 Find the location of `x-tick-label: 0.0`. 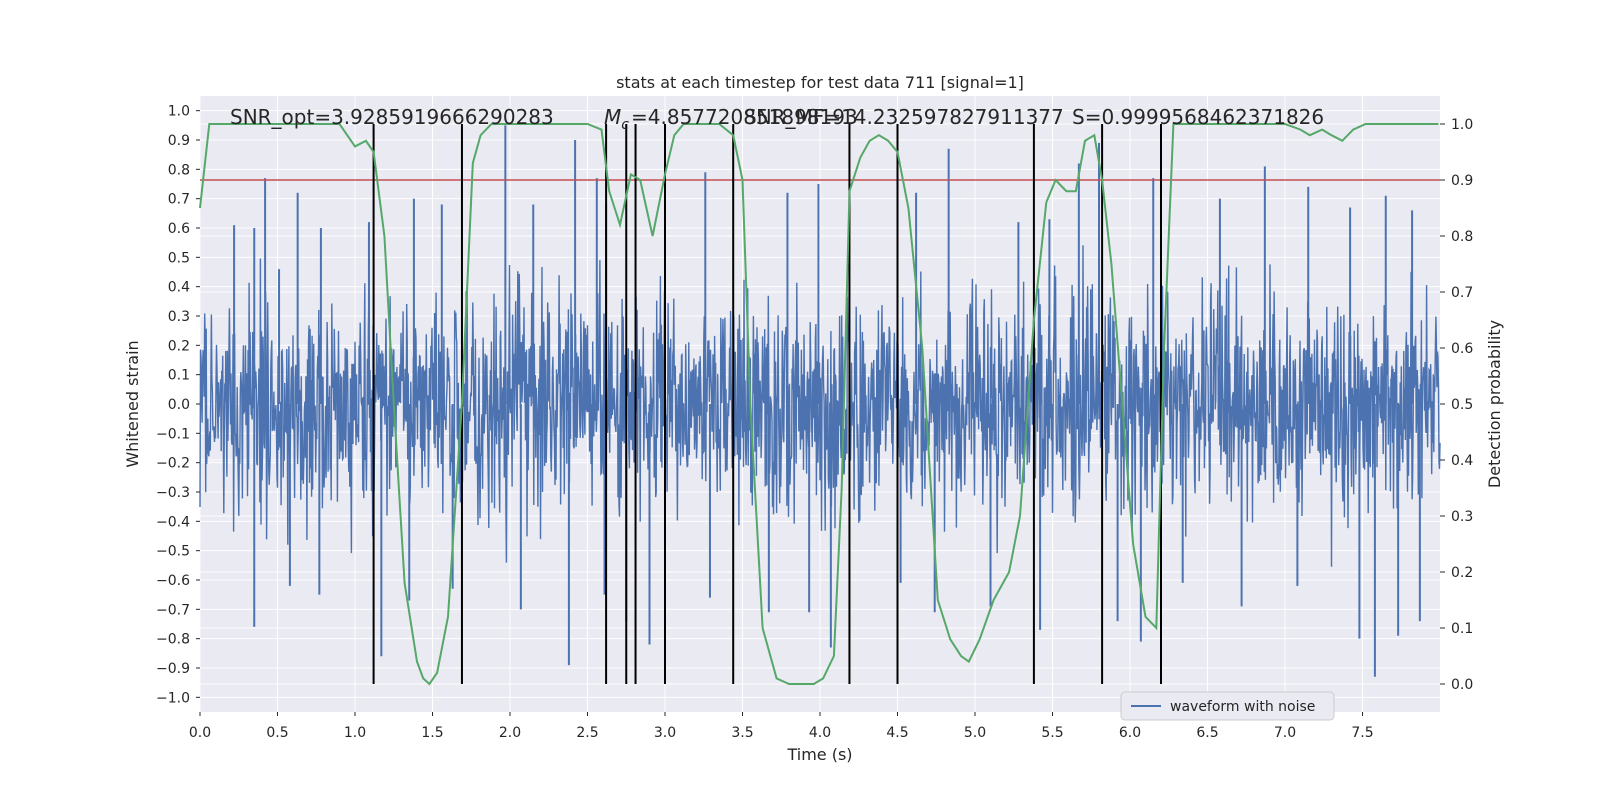

x-tick-label: 0.0 is located at coordinates (200, 733).